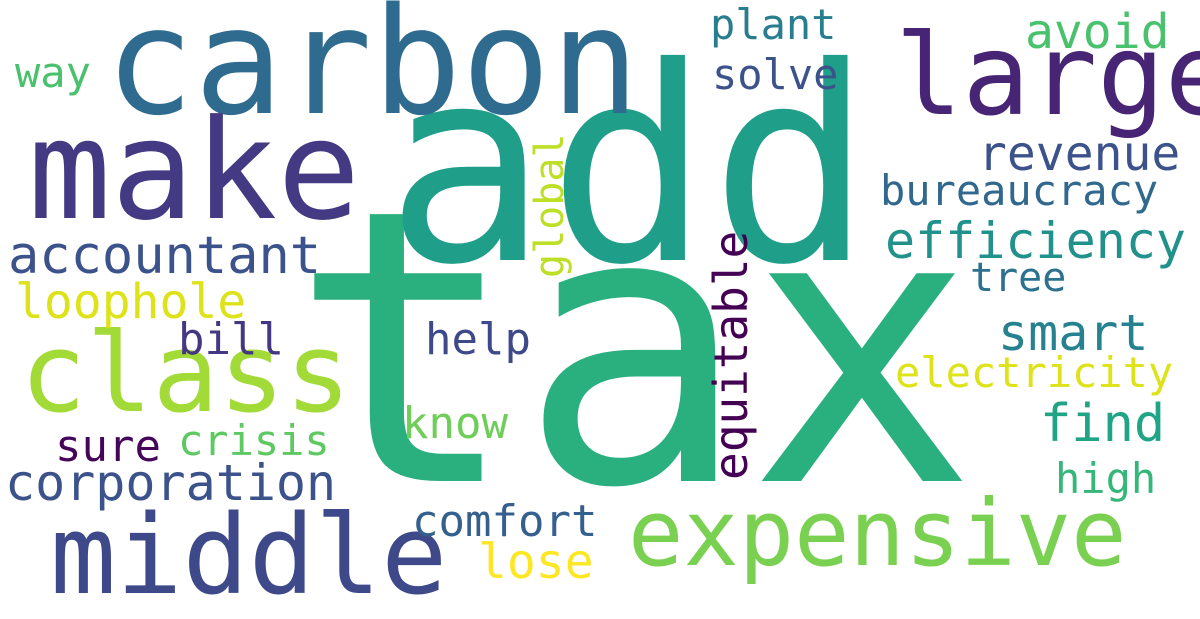 This screenshot has height=619, width=1200. I want to click on word-global: global, so click(550, 206).